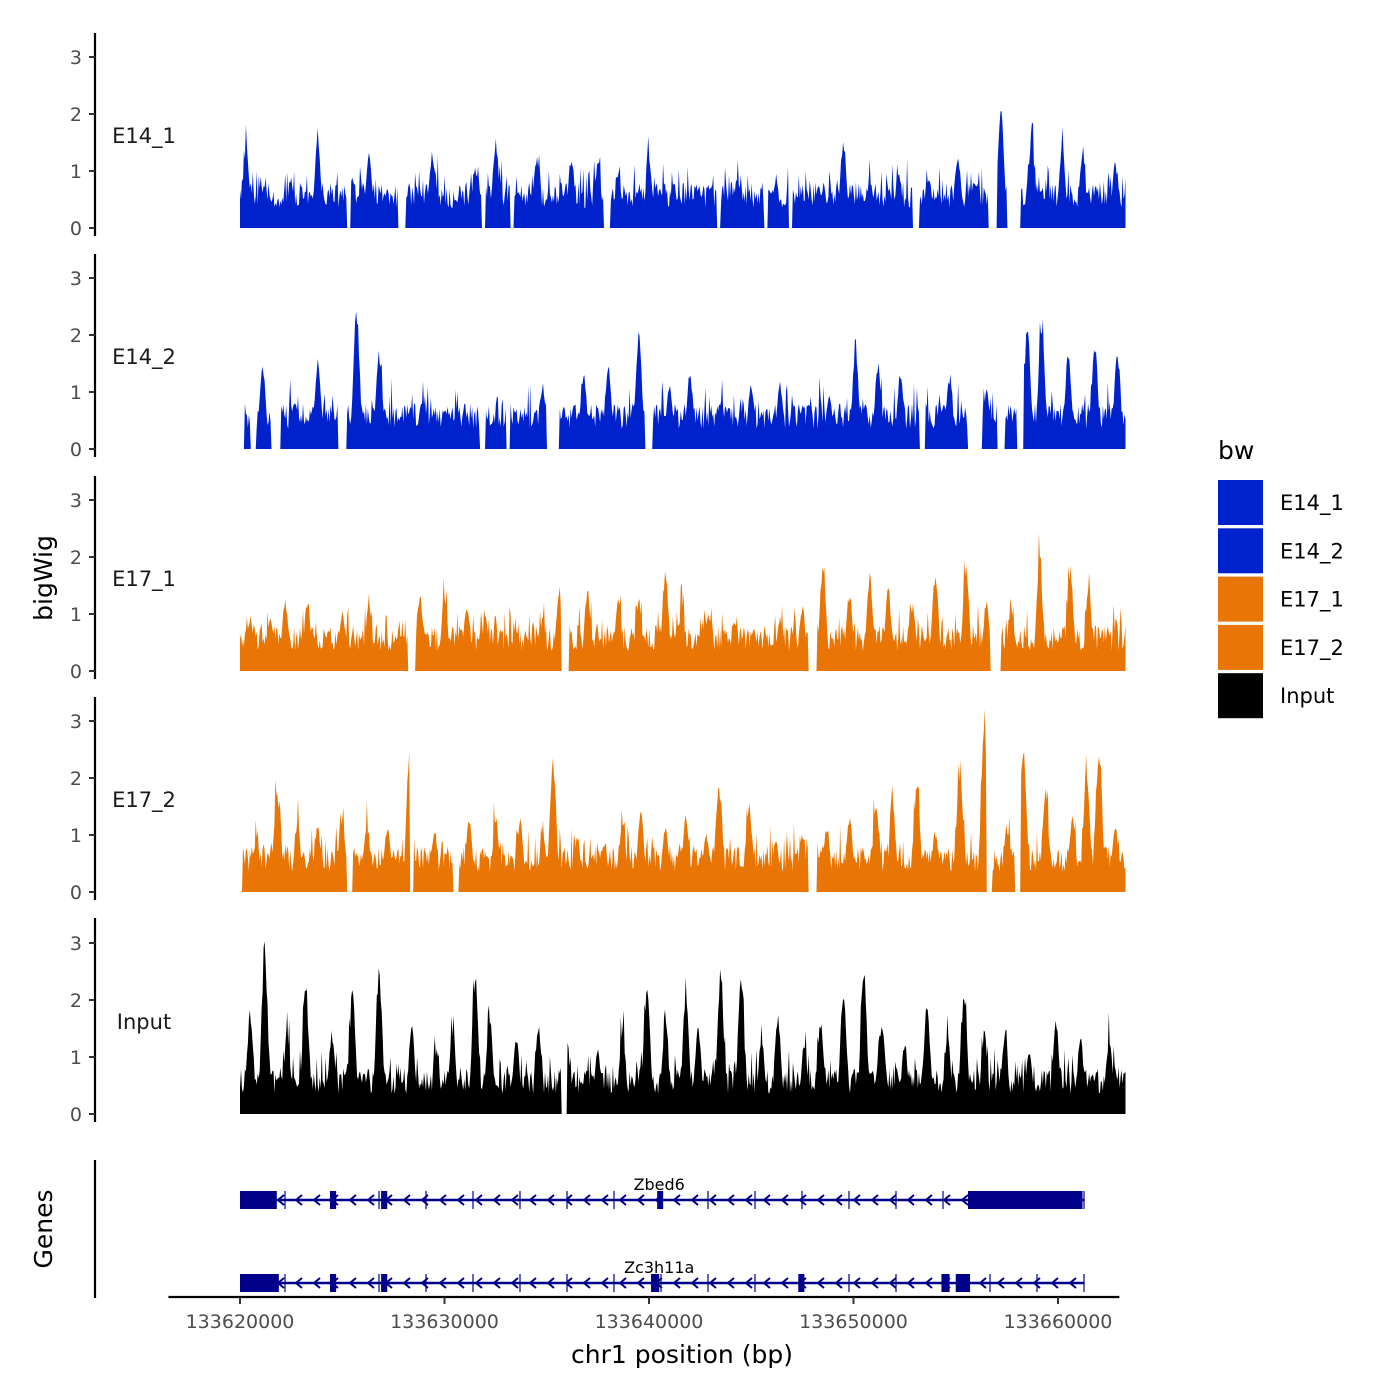  I want to click on track-input: 0 1 2 3 Input, so click(598, 1022).